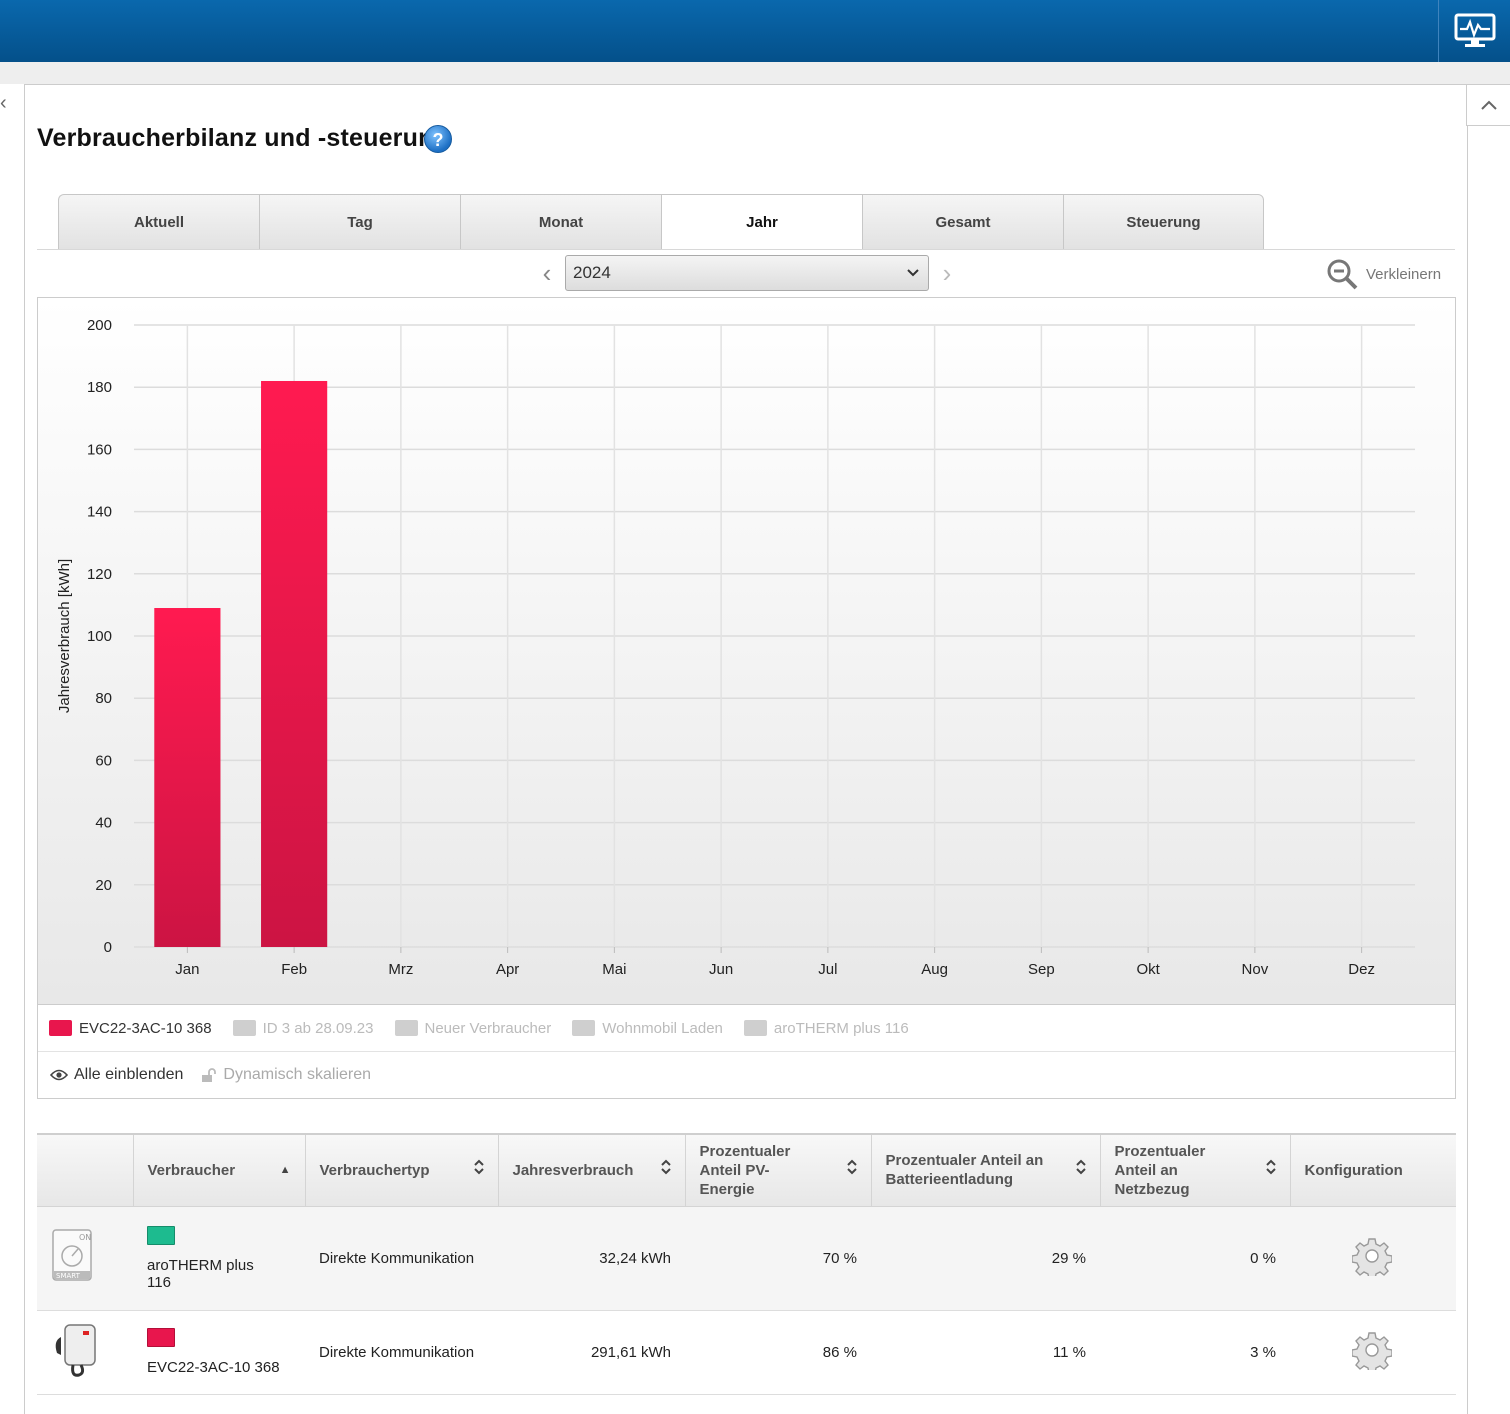 This screenshot has width=1510, height=1414. Describe the element at coordinates (400, 969) in the screenshot. I see `x-tick-label: Mrz` at that location.